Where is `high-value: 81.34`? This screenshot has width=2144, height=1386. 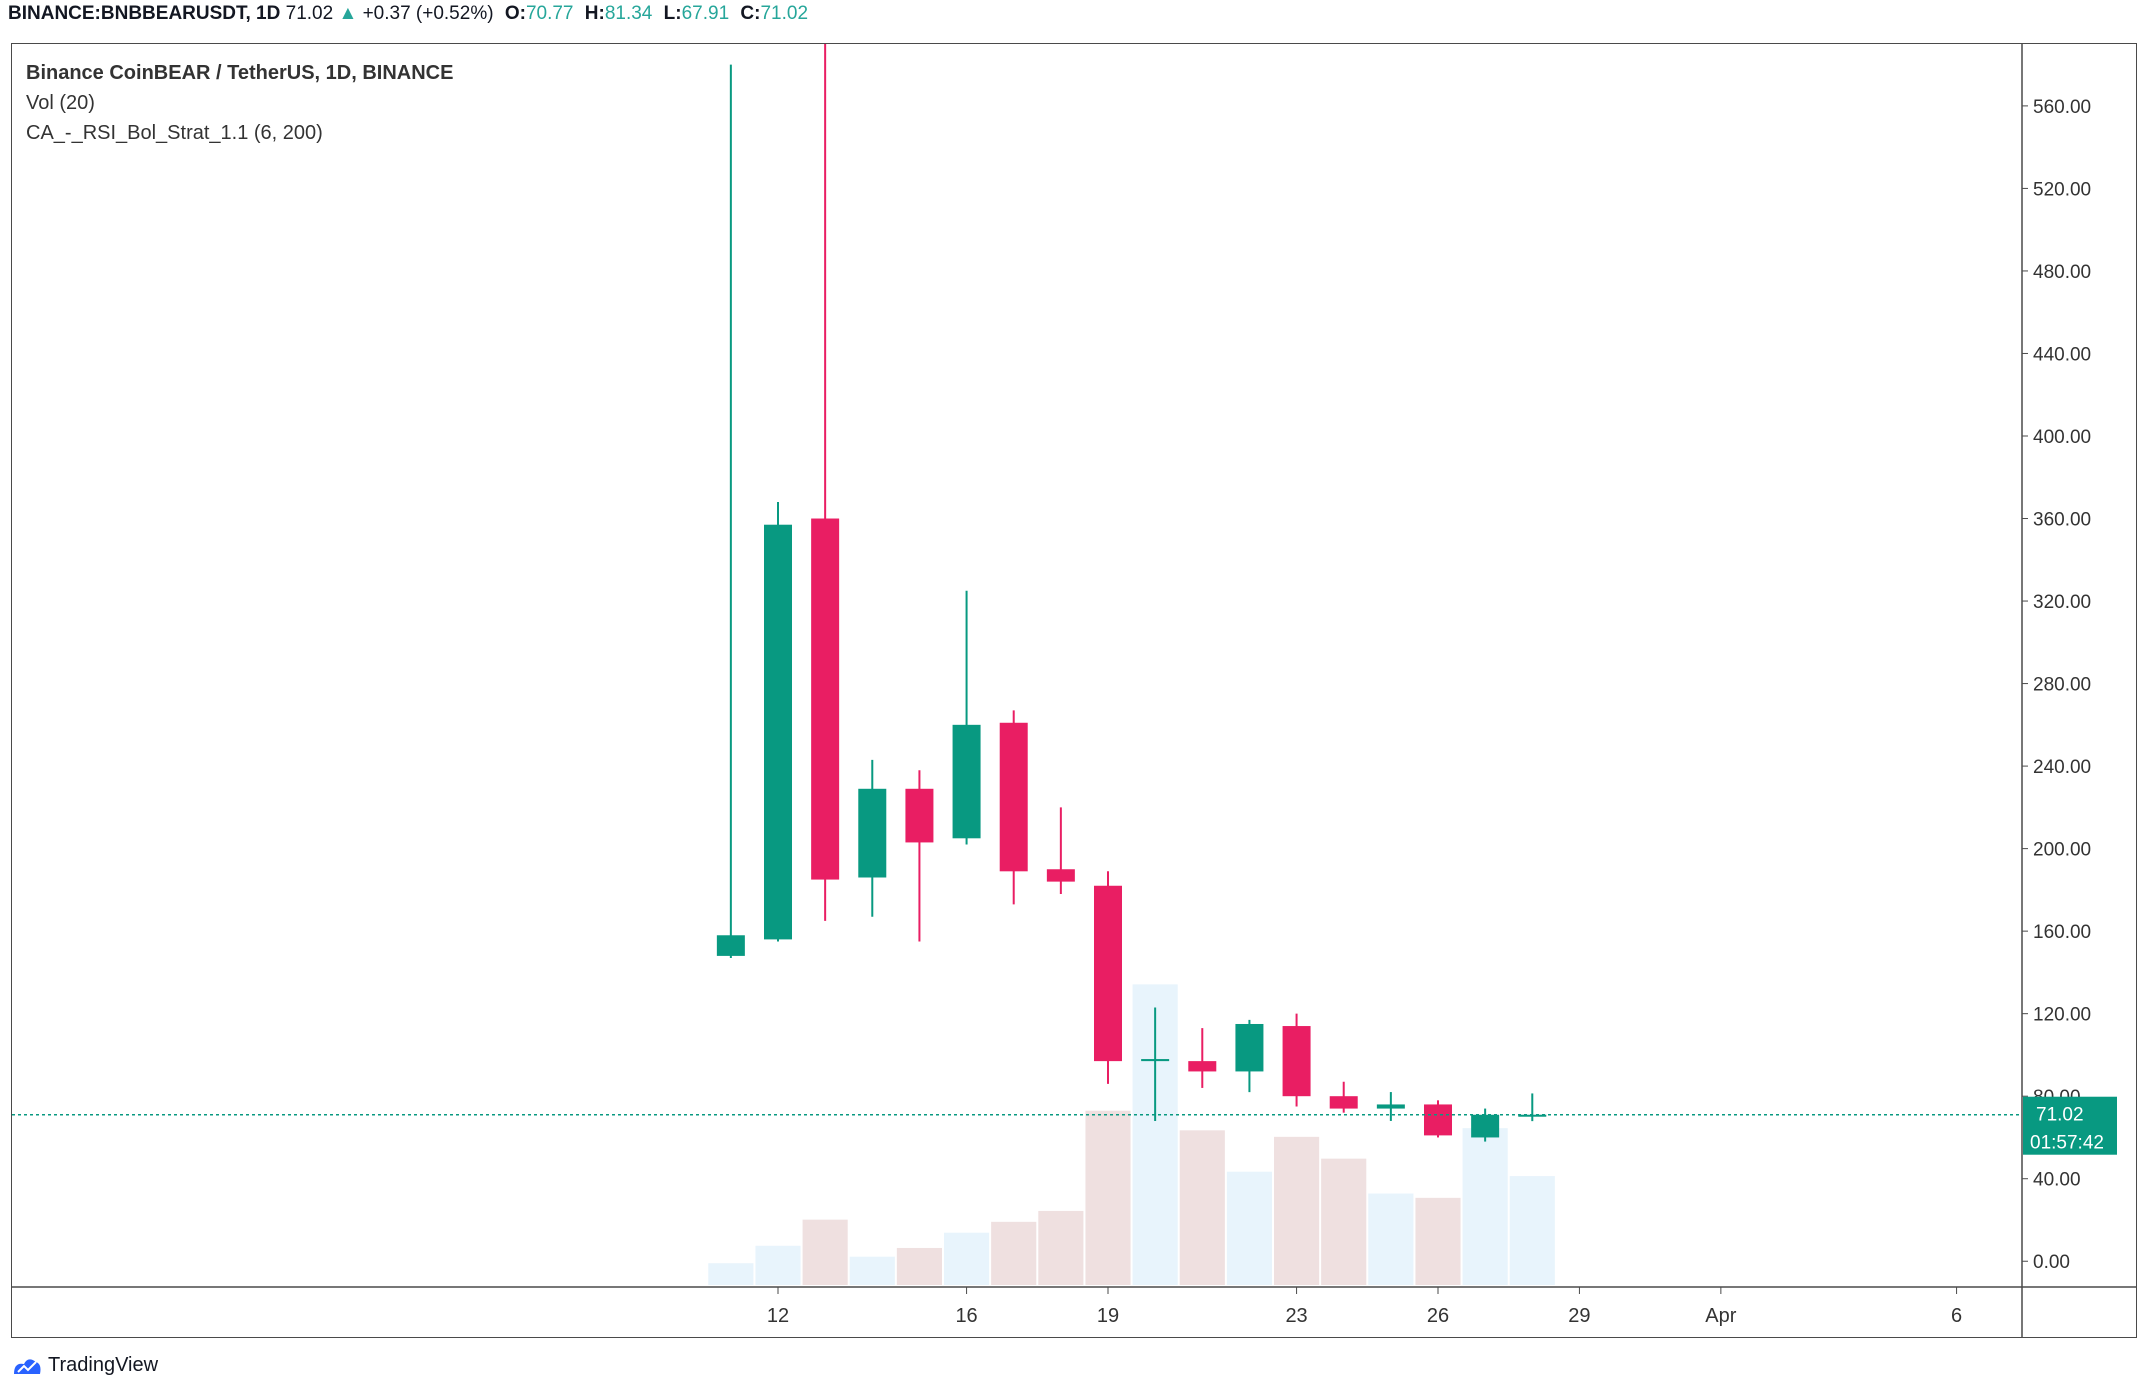 high-value: 81.34 is located at coordinates (628, 13).